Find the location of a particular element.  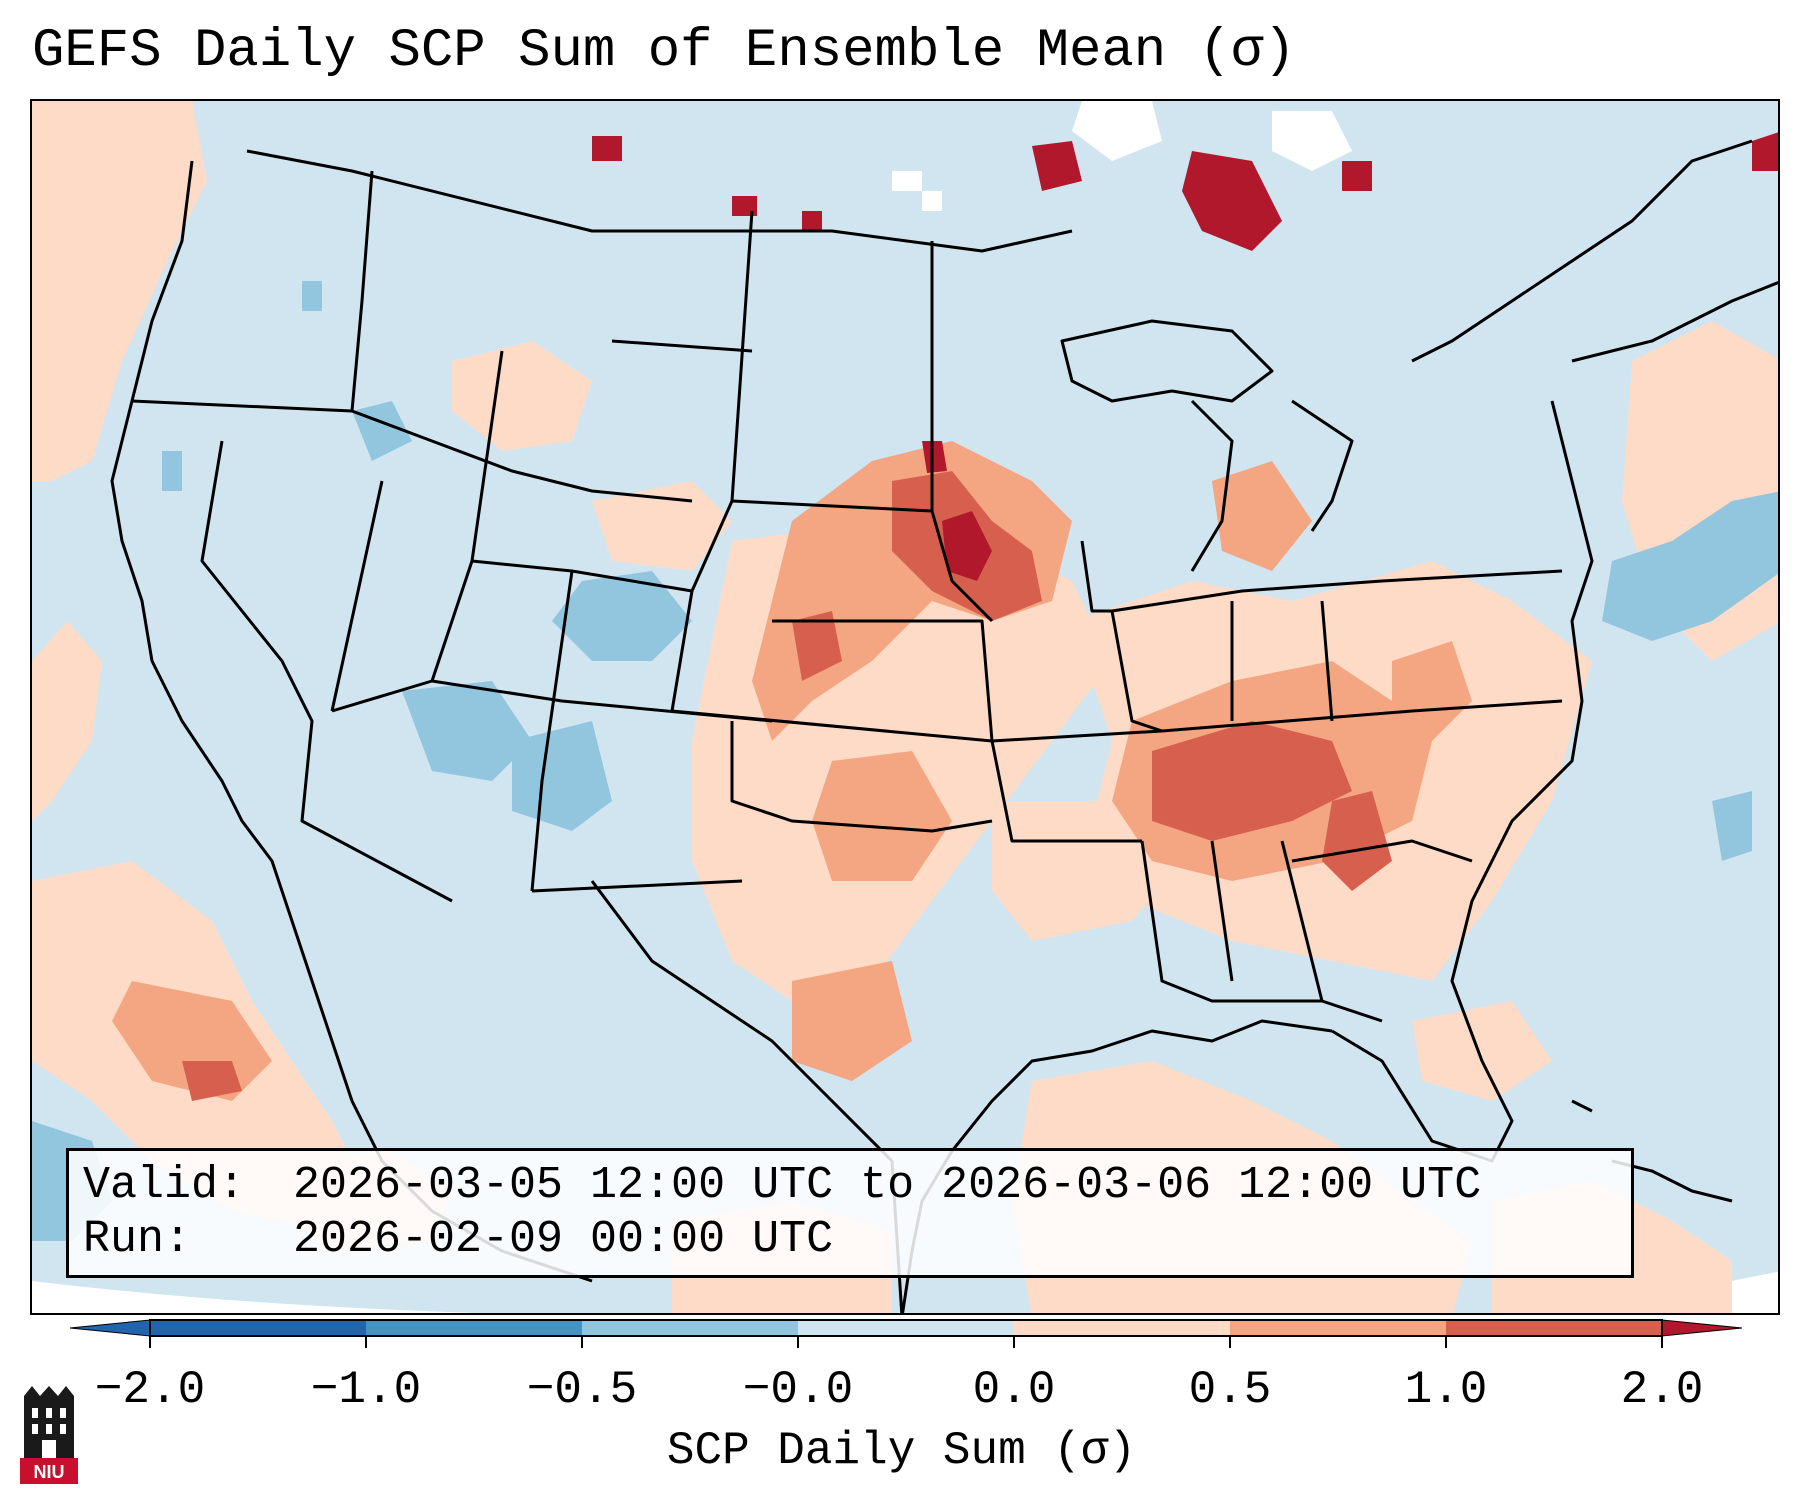

anomaly-void is located at coordinates (1122, 156).